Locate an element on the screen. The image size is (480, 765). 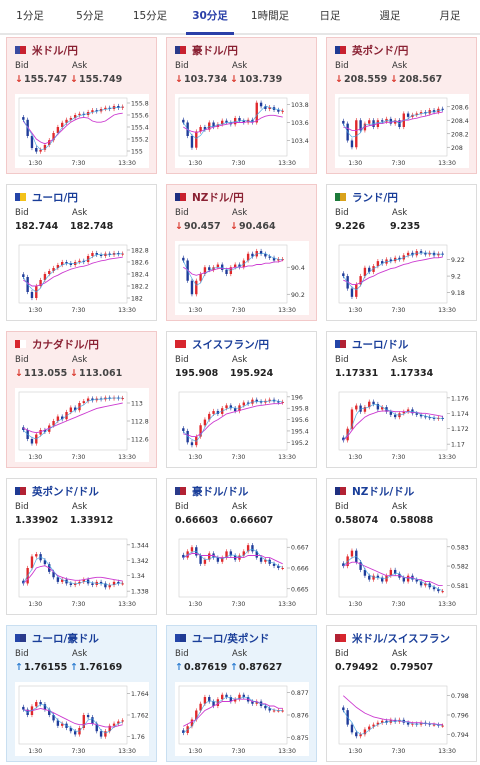
tab-timeframe: 30分足 is located at coordinates (210, 17).